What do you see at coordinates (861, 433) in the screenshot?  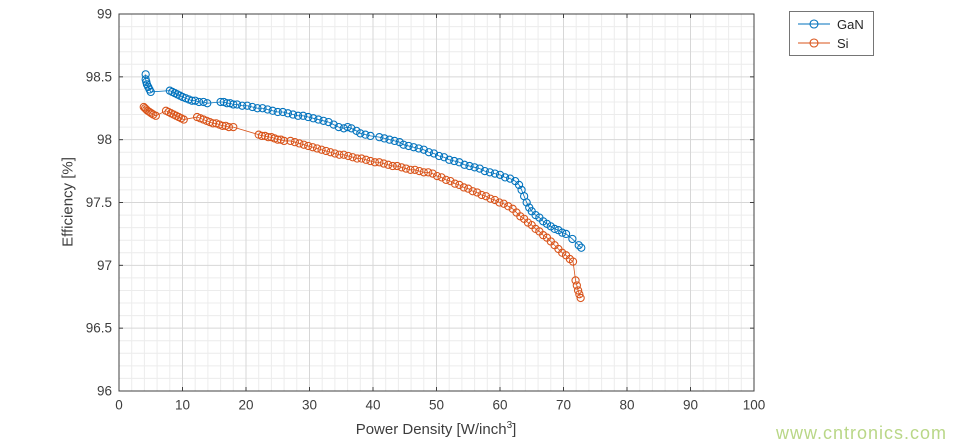 I see `watermark: www.cntronics.com` at bounding box center [861, 433].